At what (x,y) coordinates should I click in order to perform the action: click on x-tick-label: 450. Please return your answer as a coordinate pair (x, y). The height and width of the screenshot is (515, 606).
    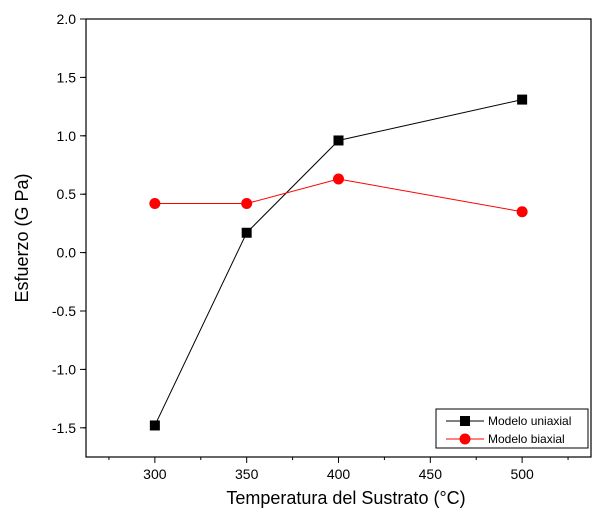
    Looking at the image, I should click on (431, 474).